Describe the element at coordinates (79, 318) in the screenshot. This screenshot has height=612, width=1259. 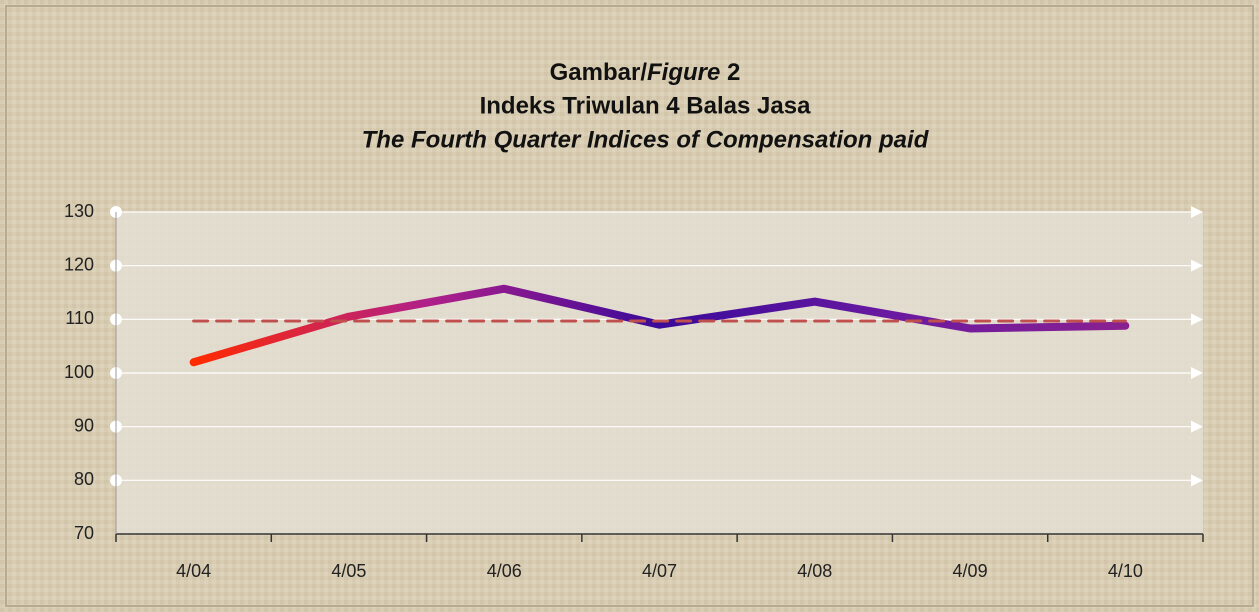
I see `y-tick-label: 110` at that location.